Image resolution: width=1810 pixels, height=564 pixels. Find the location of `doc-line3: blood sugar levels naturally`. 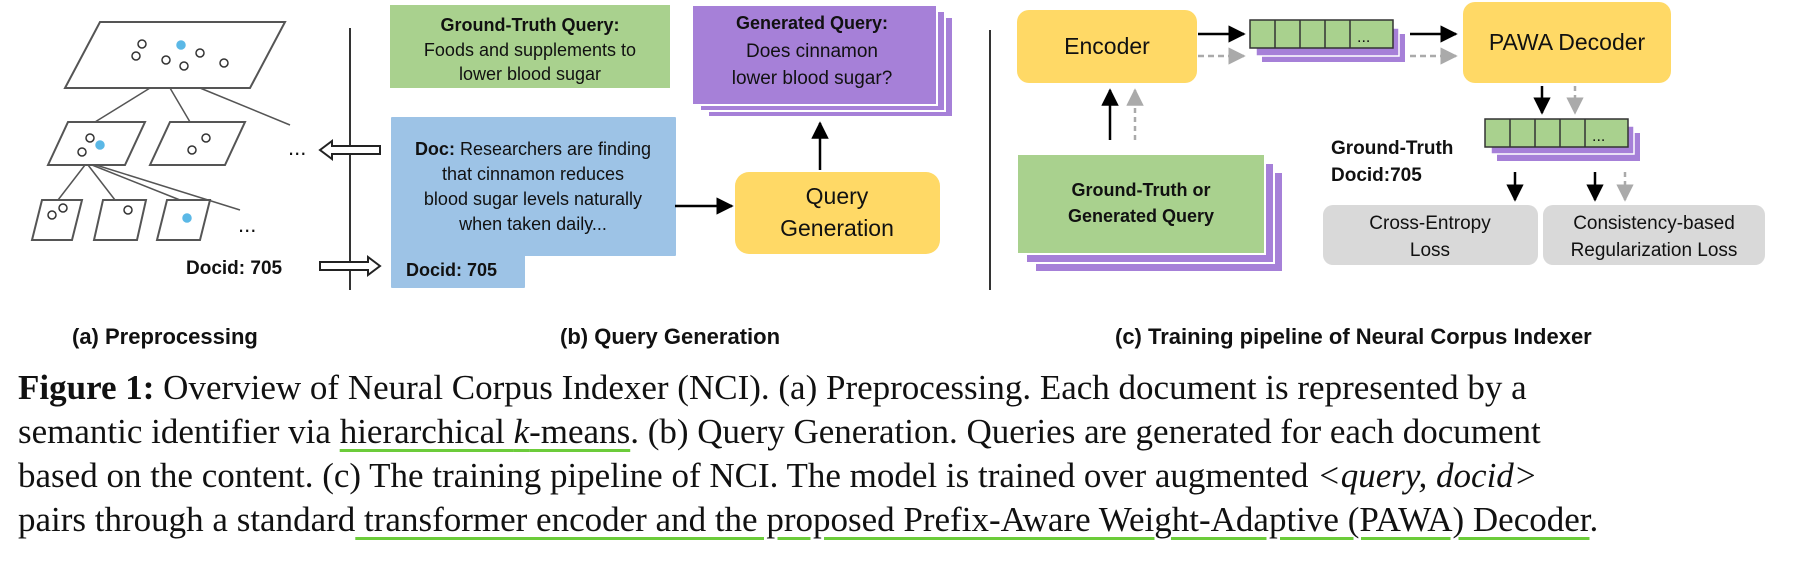

doc-line3: blood sugar levels naturally is located at coordinates (533, 199).